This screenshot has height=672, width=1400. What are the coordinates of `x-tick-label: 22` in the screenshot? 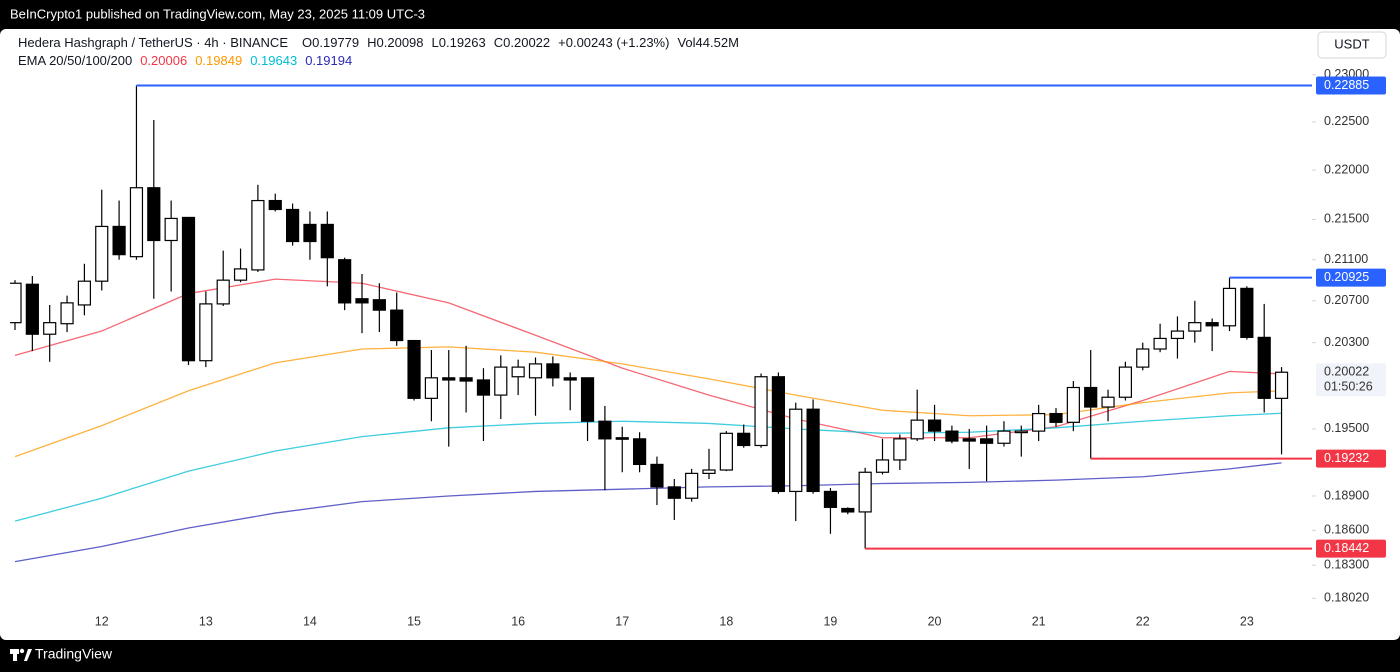 It's located at (1143, 621).